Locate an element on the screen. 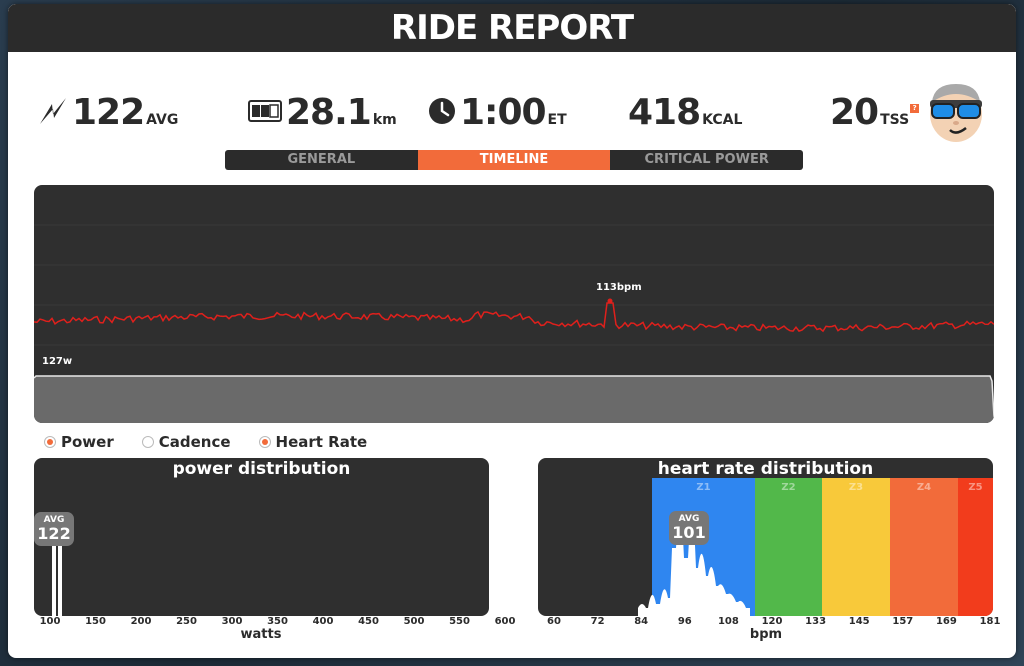  axis-tick-label: 400 is located at coordinates (323, 621).